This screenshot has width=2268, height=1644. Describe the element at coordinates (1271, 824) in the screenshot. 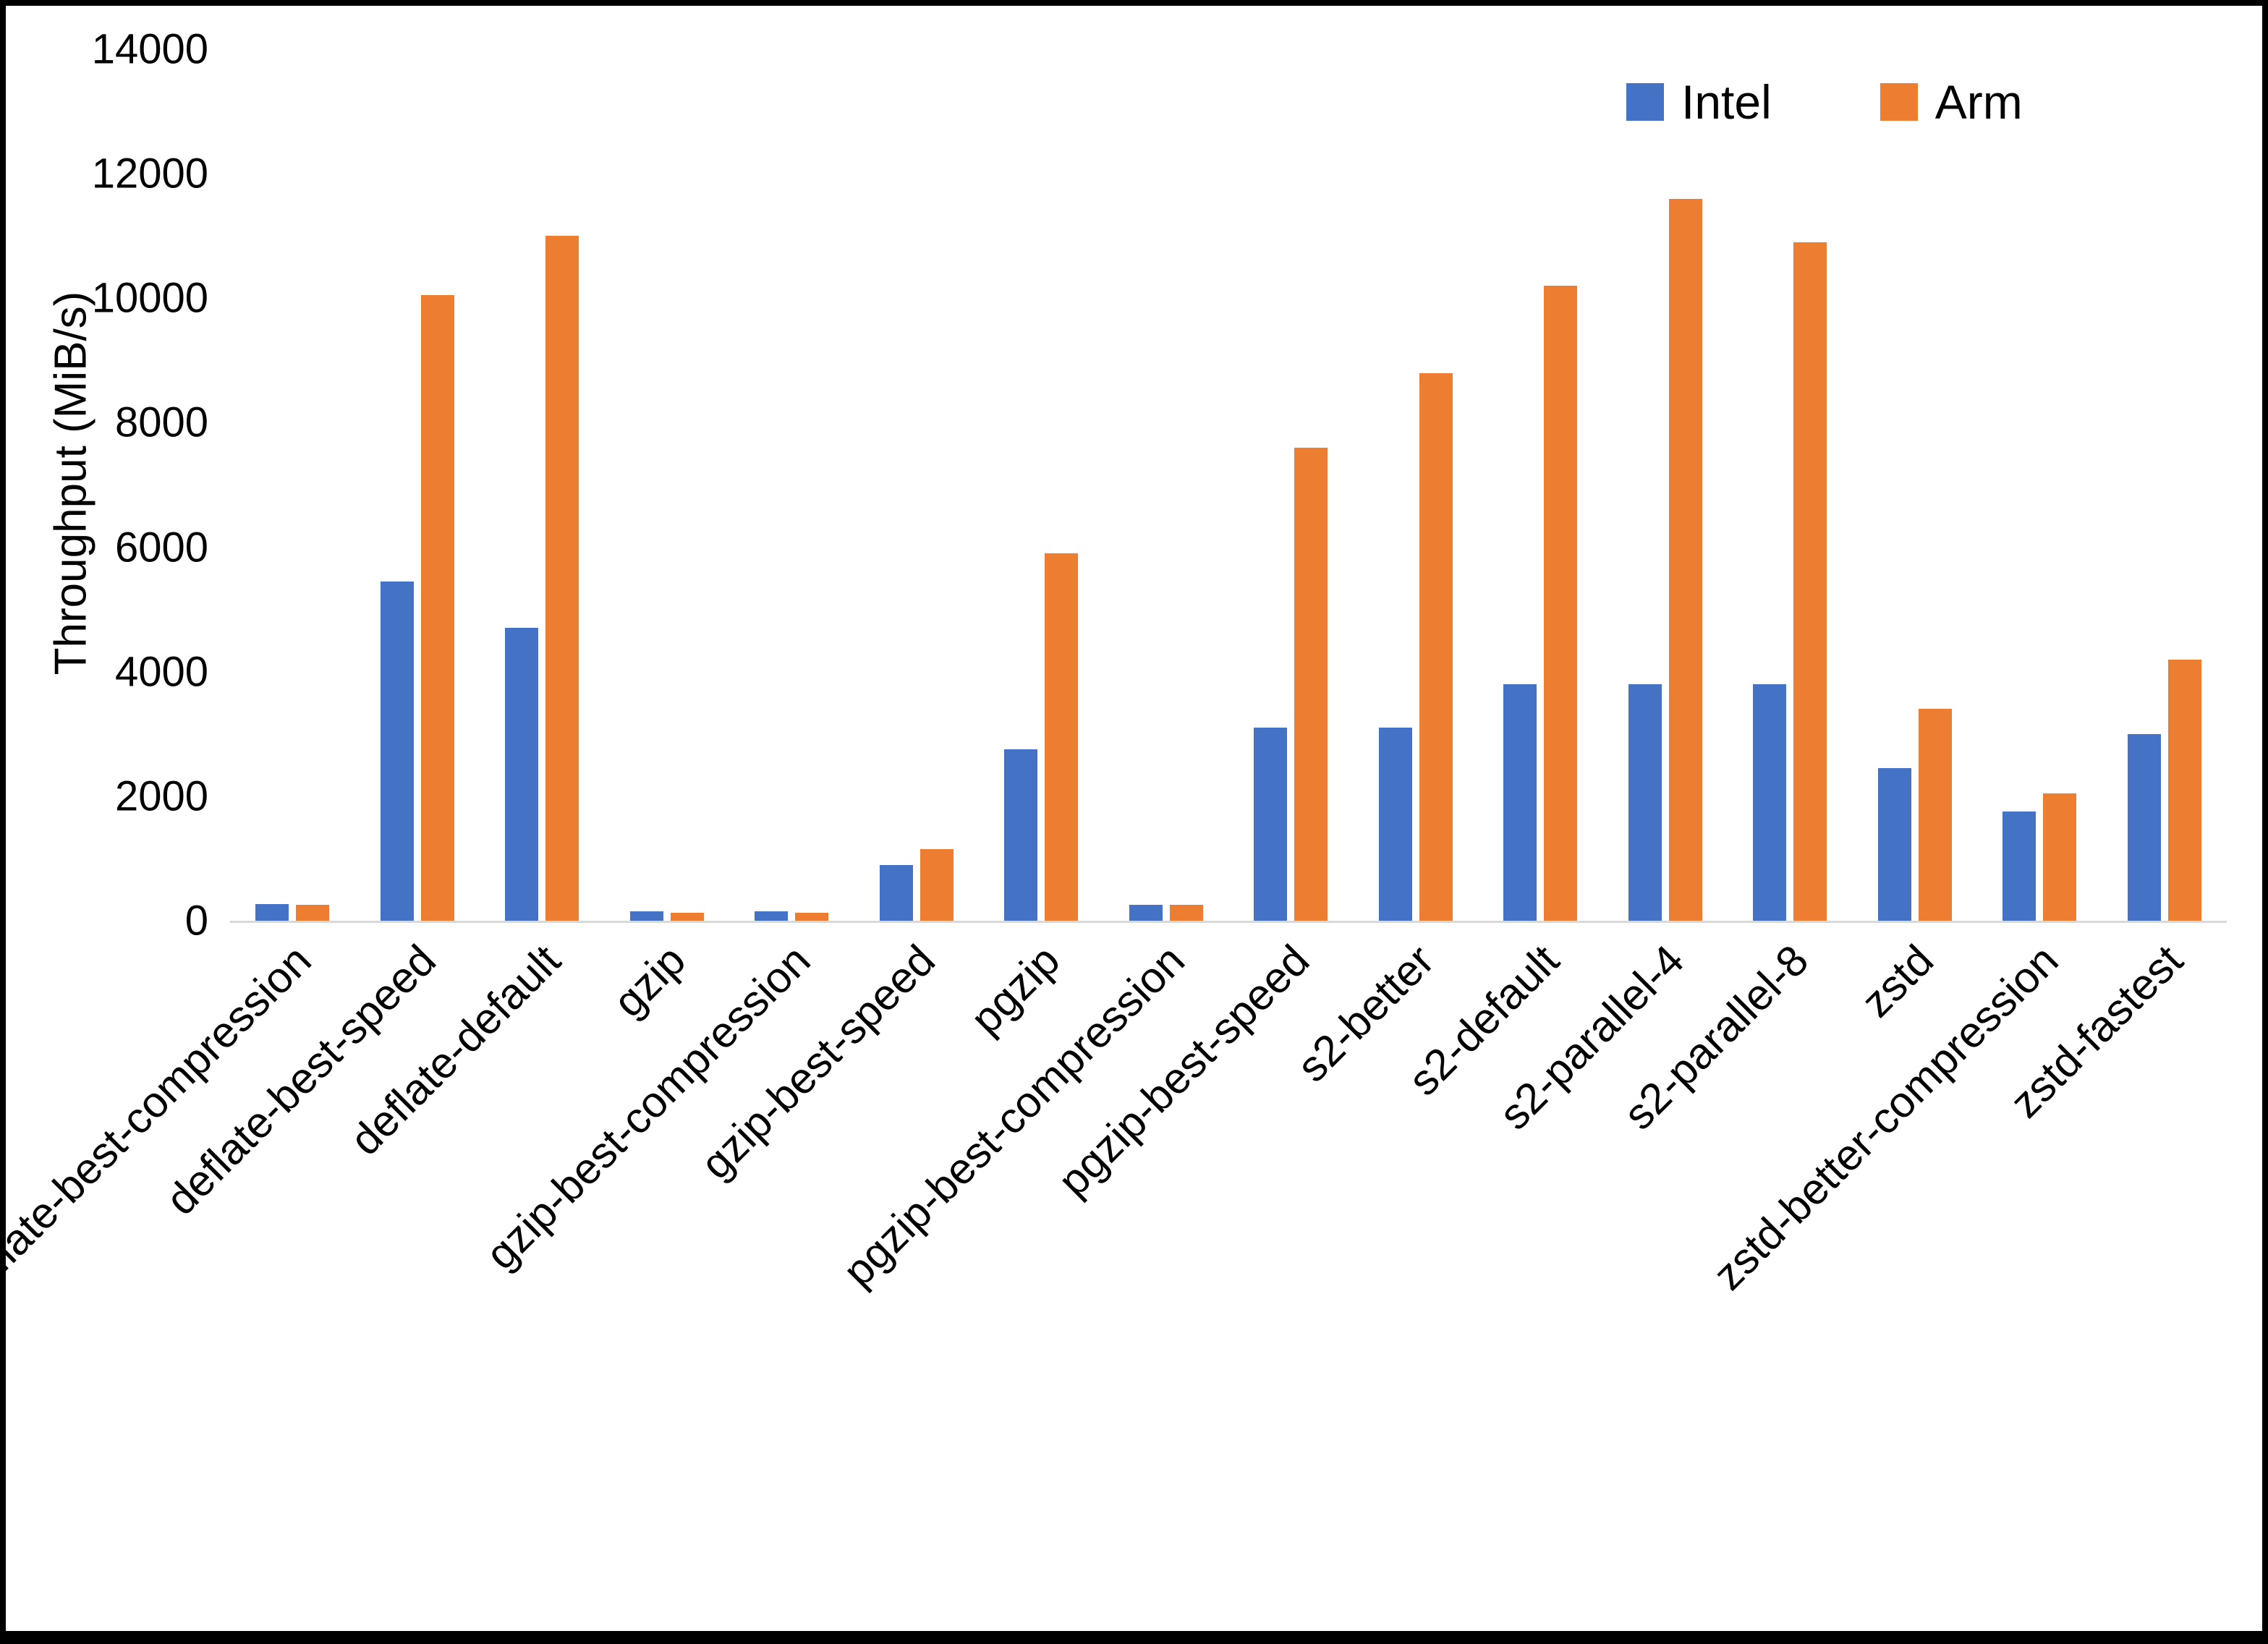

I see `bar-intel-pgzip-best-speed` at that location.